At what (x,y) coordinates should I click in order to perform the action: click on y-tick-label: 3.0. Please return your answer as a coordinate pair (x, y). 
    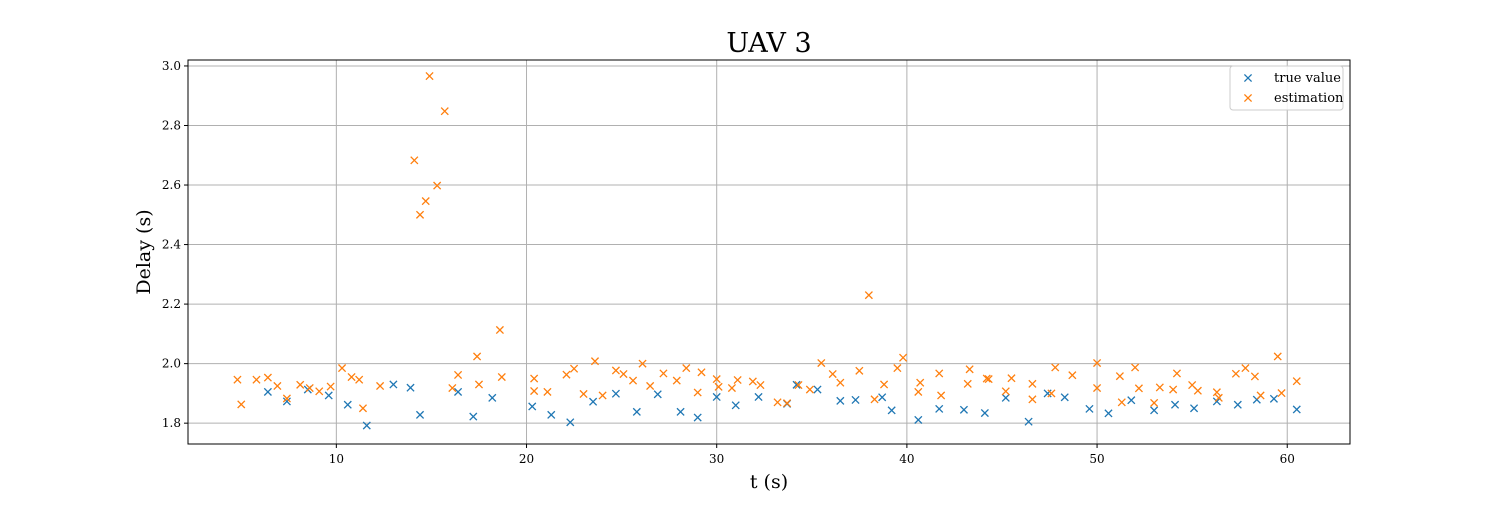
    Looking at the image, I should click on (171, 66).